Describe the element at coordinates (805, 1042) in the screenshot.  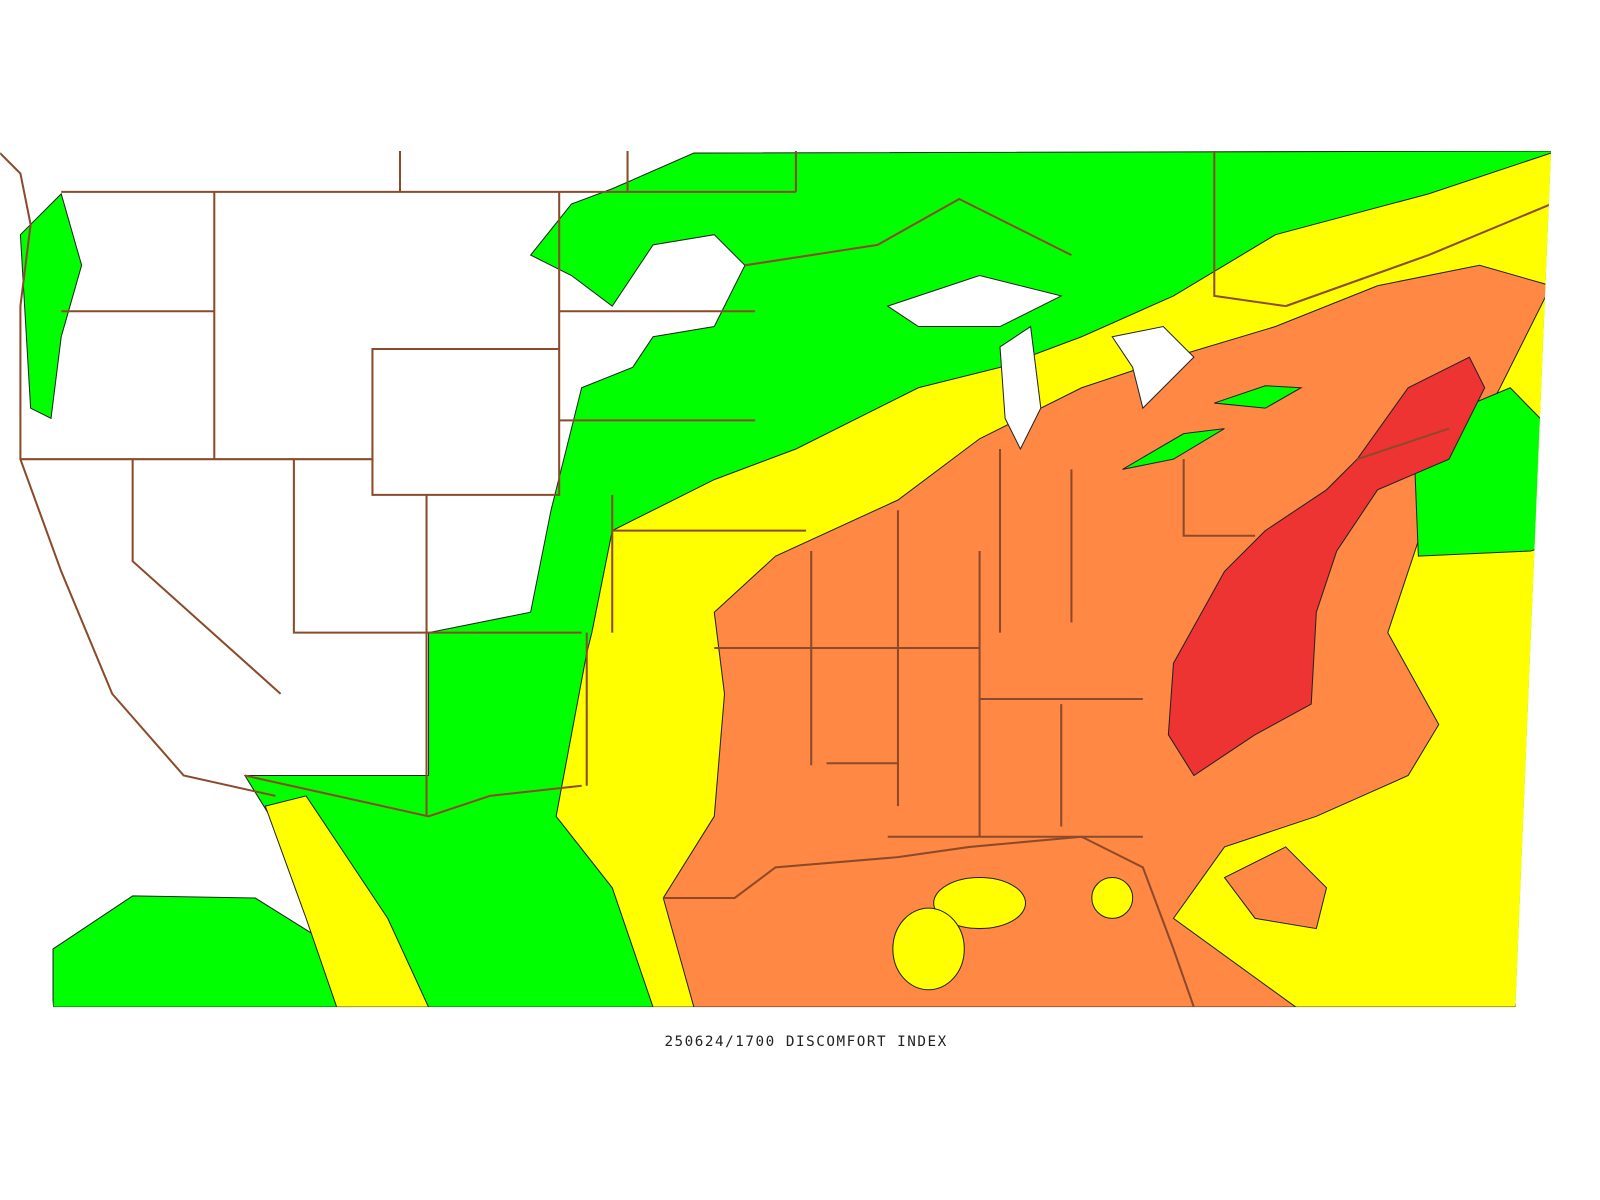
I see `map-caption: 250624/1700 DISCOMFORT INDEX` at that location.